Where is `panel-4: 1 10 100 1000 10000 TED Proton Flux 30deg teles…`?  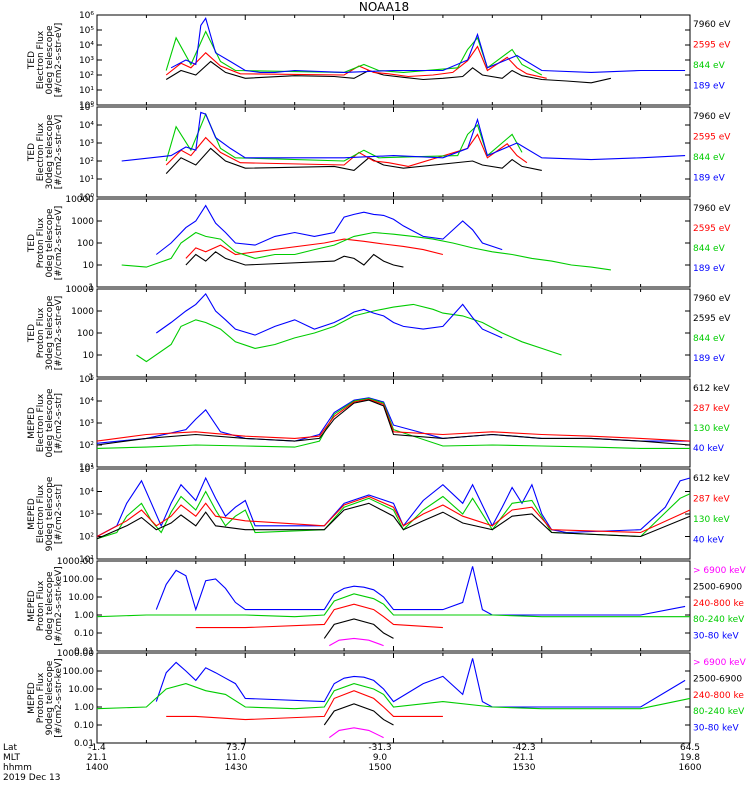 panel-4: 1 10 100 1000 10000 TED Proton Flux 30deg teles… is located at coordinates (379, 334).